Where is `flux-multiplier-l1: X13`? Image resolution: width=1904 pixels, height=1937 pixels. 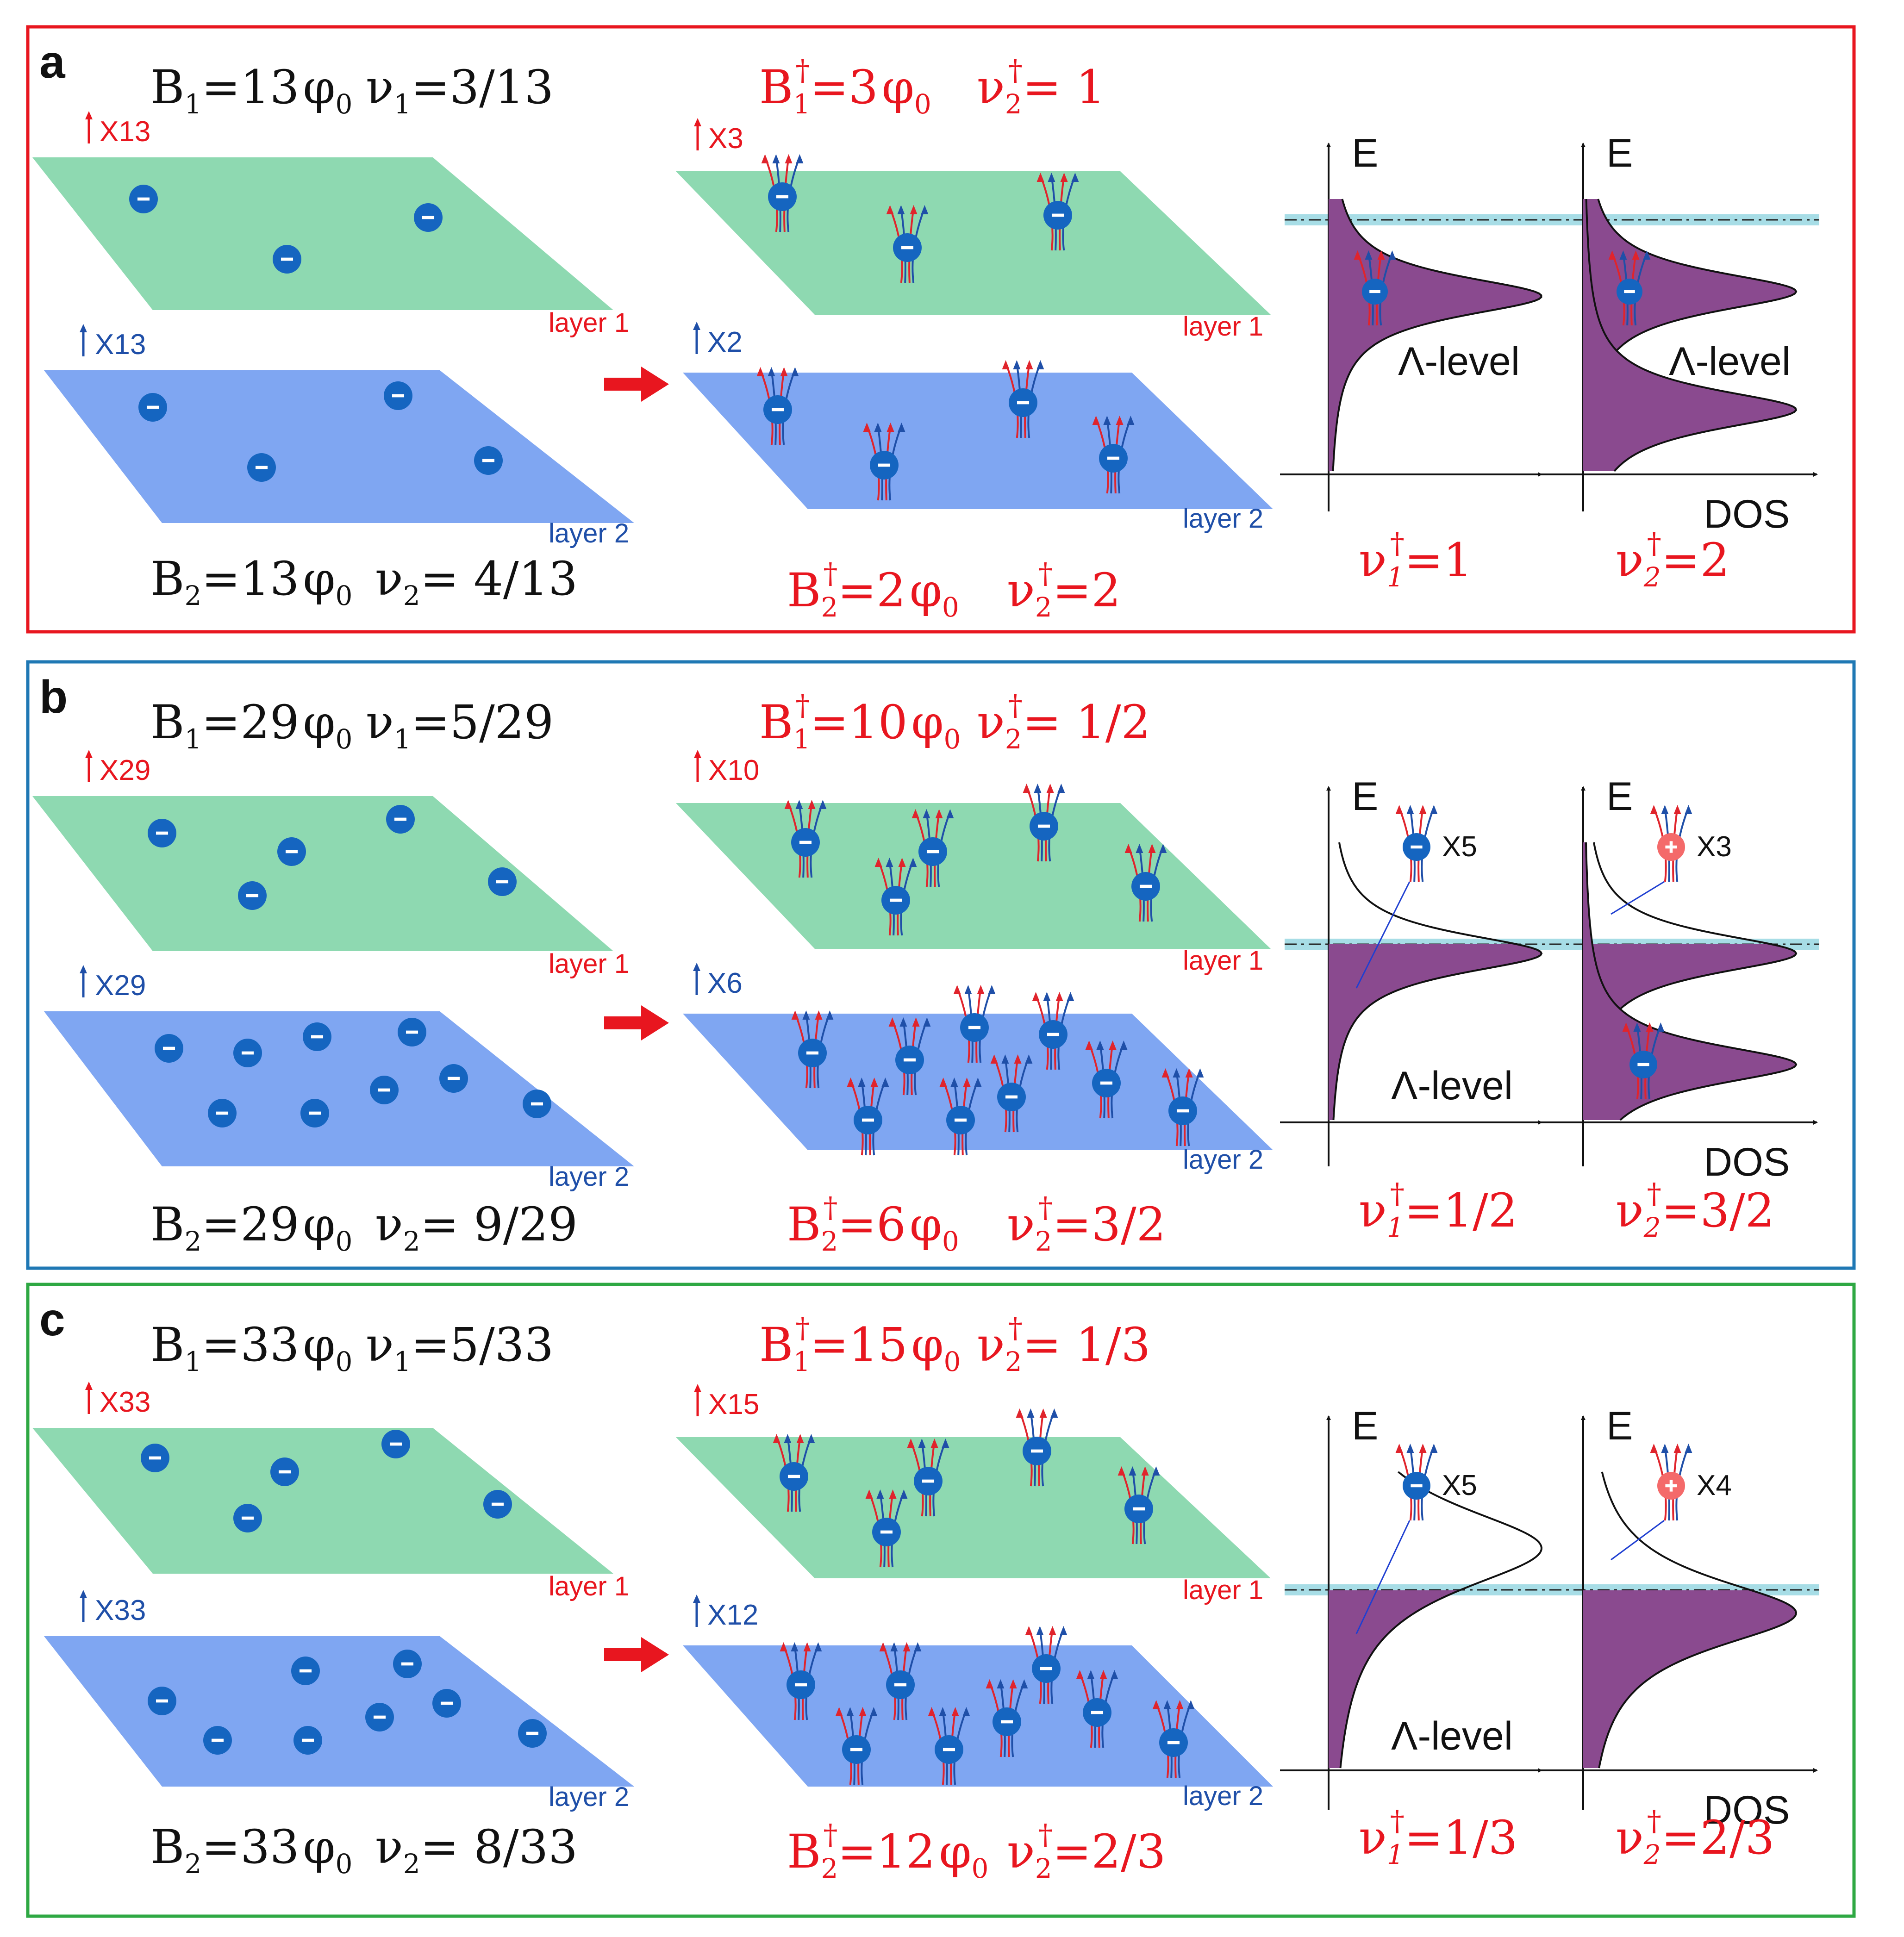
flux-multiplier-l1: X13 is located at coordinates (118, 129).